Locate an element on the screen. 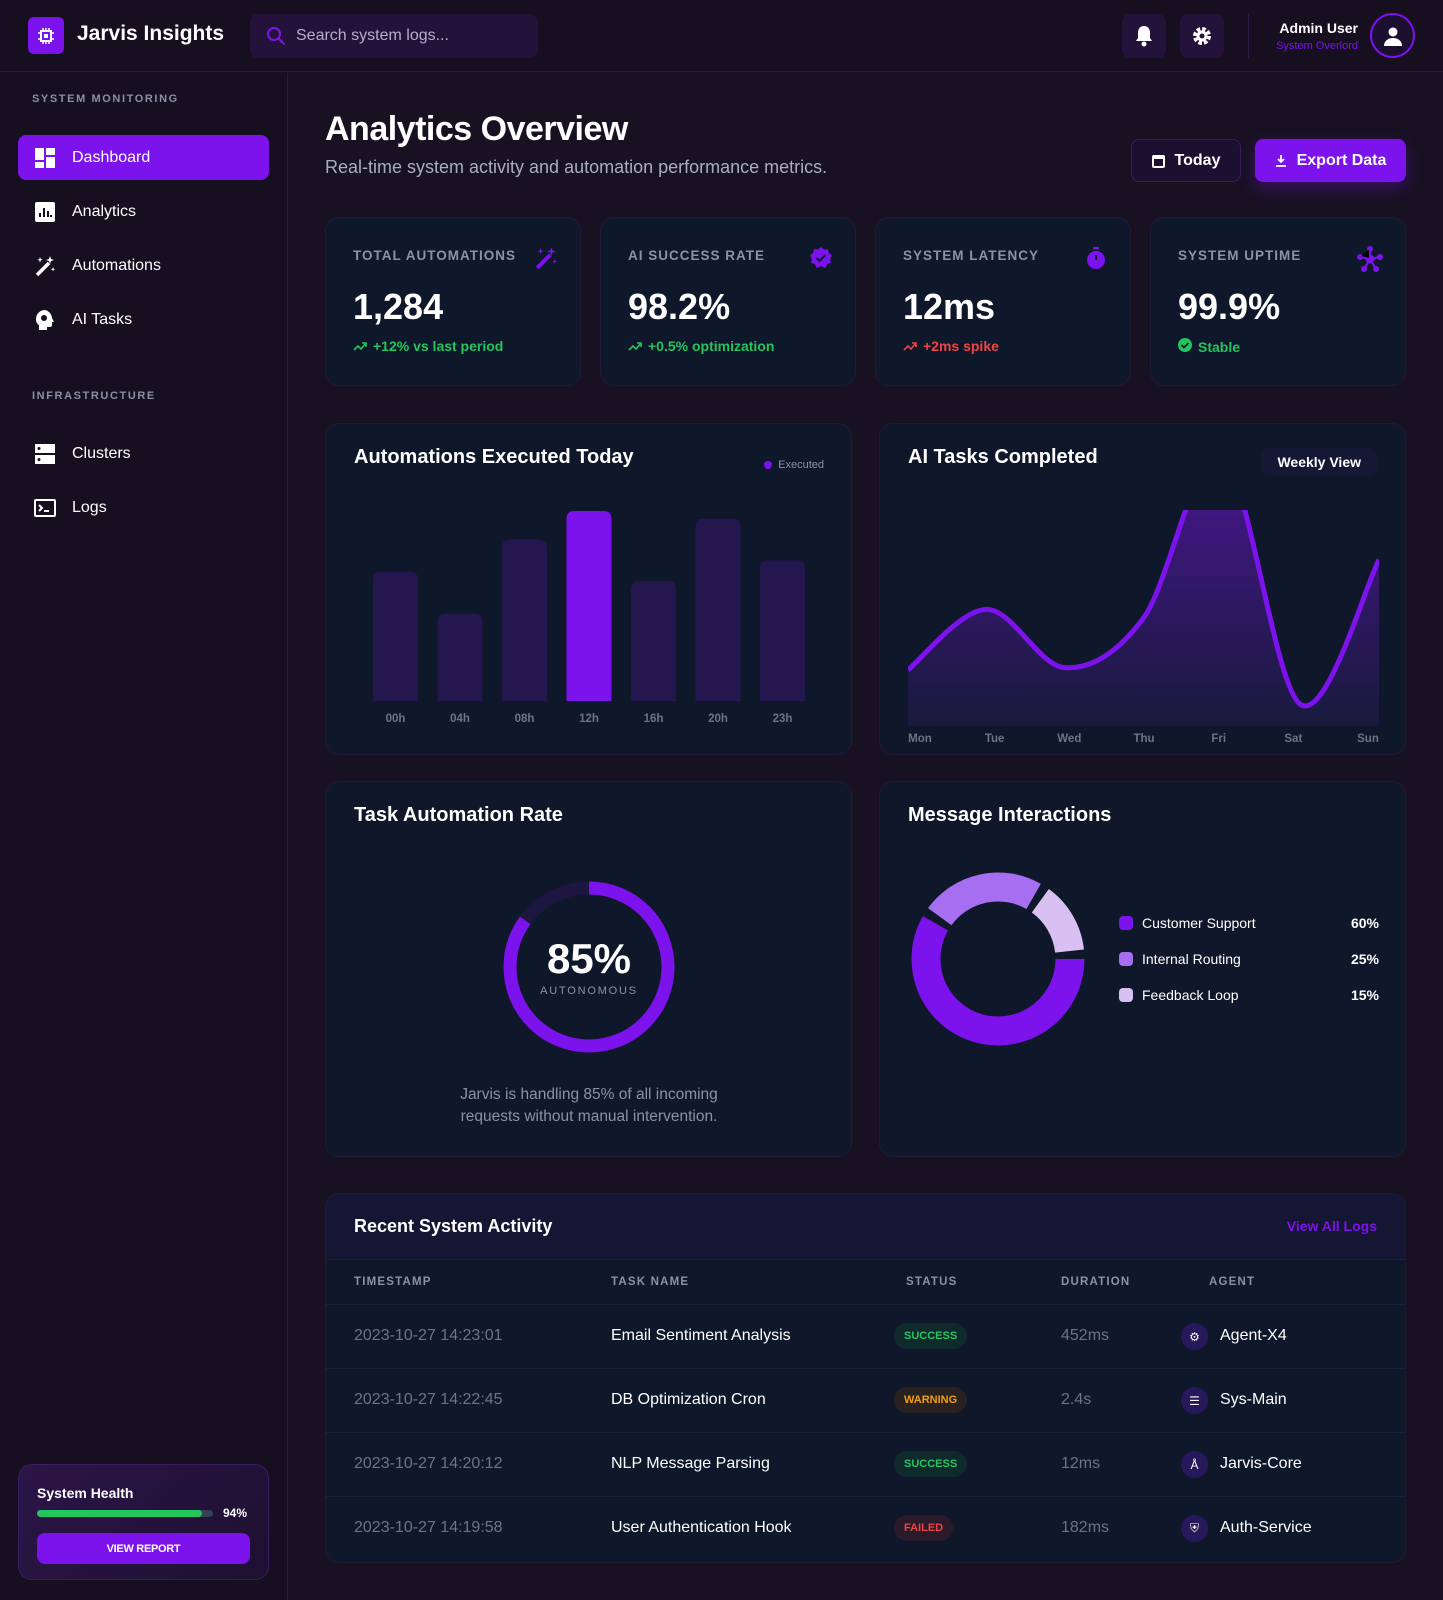  pie-slice-feedback-loop is located at coordinates (997, 958).